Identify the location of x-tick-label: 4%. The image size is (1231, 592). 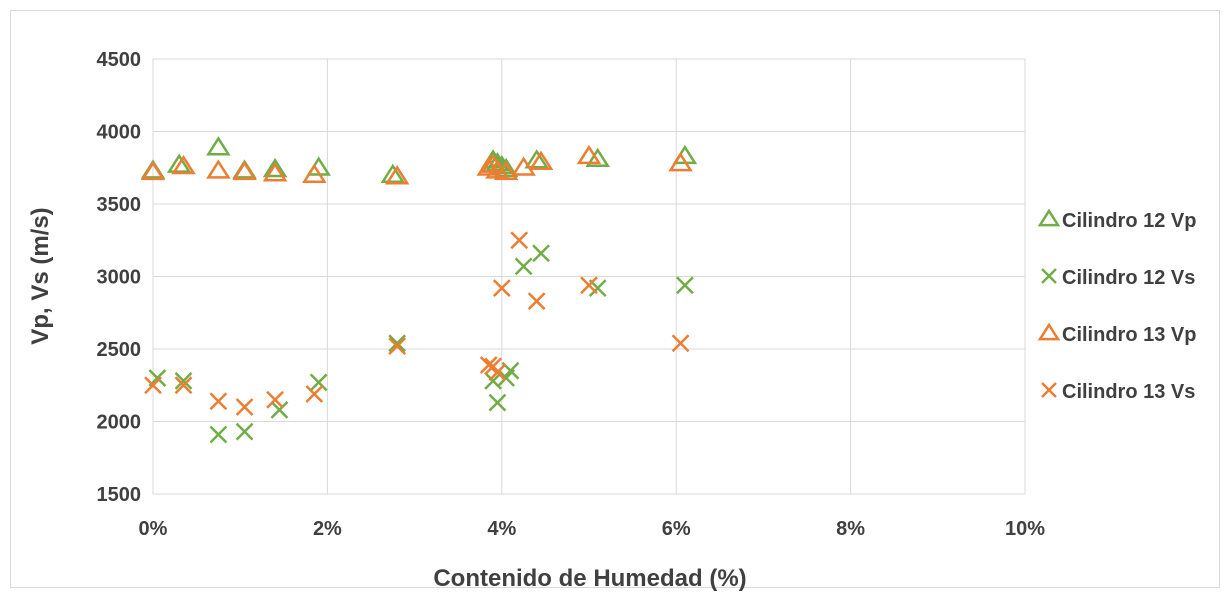
(501, 529).